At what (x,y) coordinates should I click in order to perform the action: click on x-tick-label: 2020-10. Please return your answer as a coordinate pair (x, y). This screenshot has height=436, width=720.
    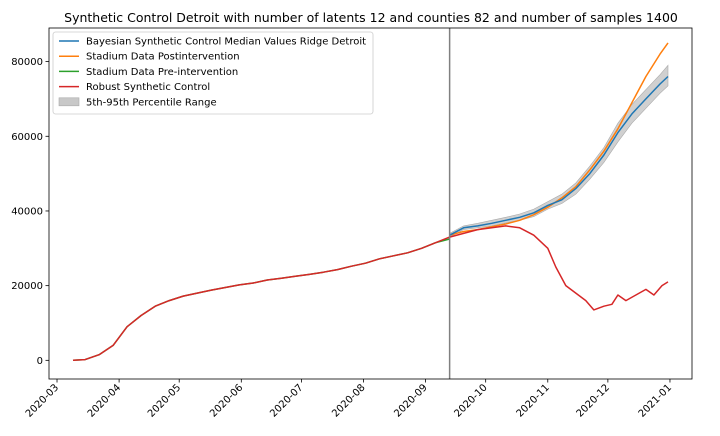
    Looking at the image, I should click on (470, 400).